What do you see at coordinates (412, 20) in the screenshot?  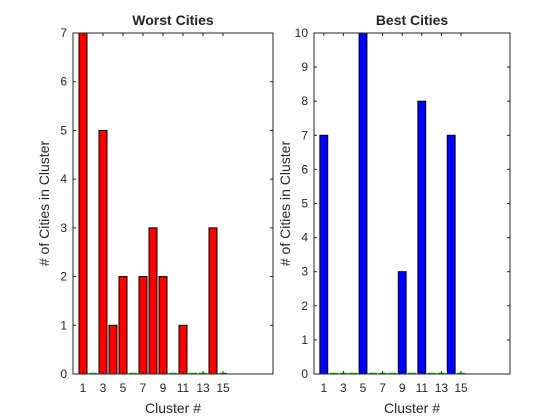 I see `chart-title: Best Cities` at bounding box center [412, 20].